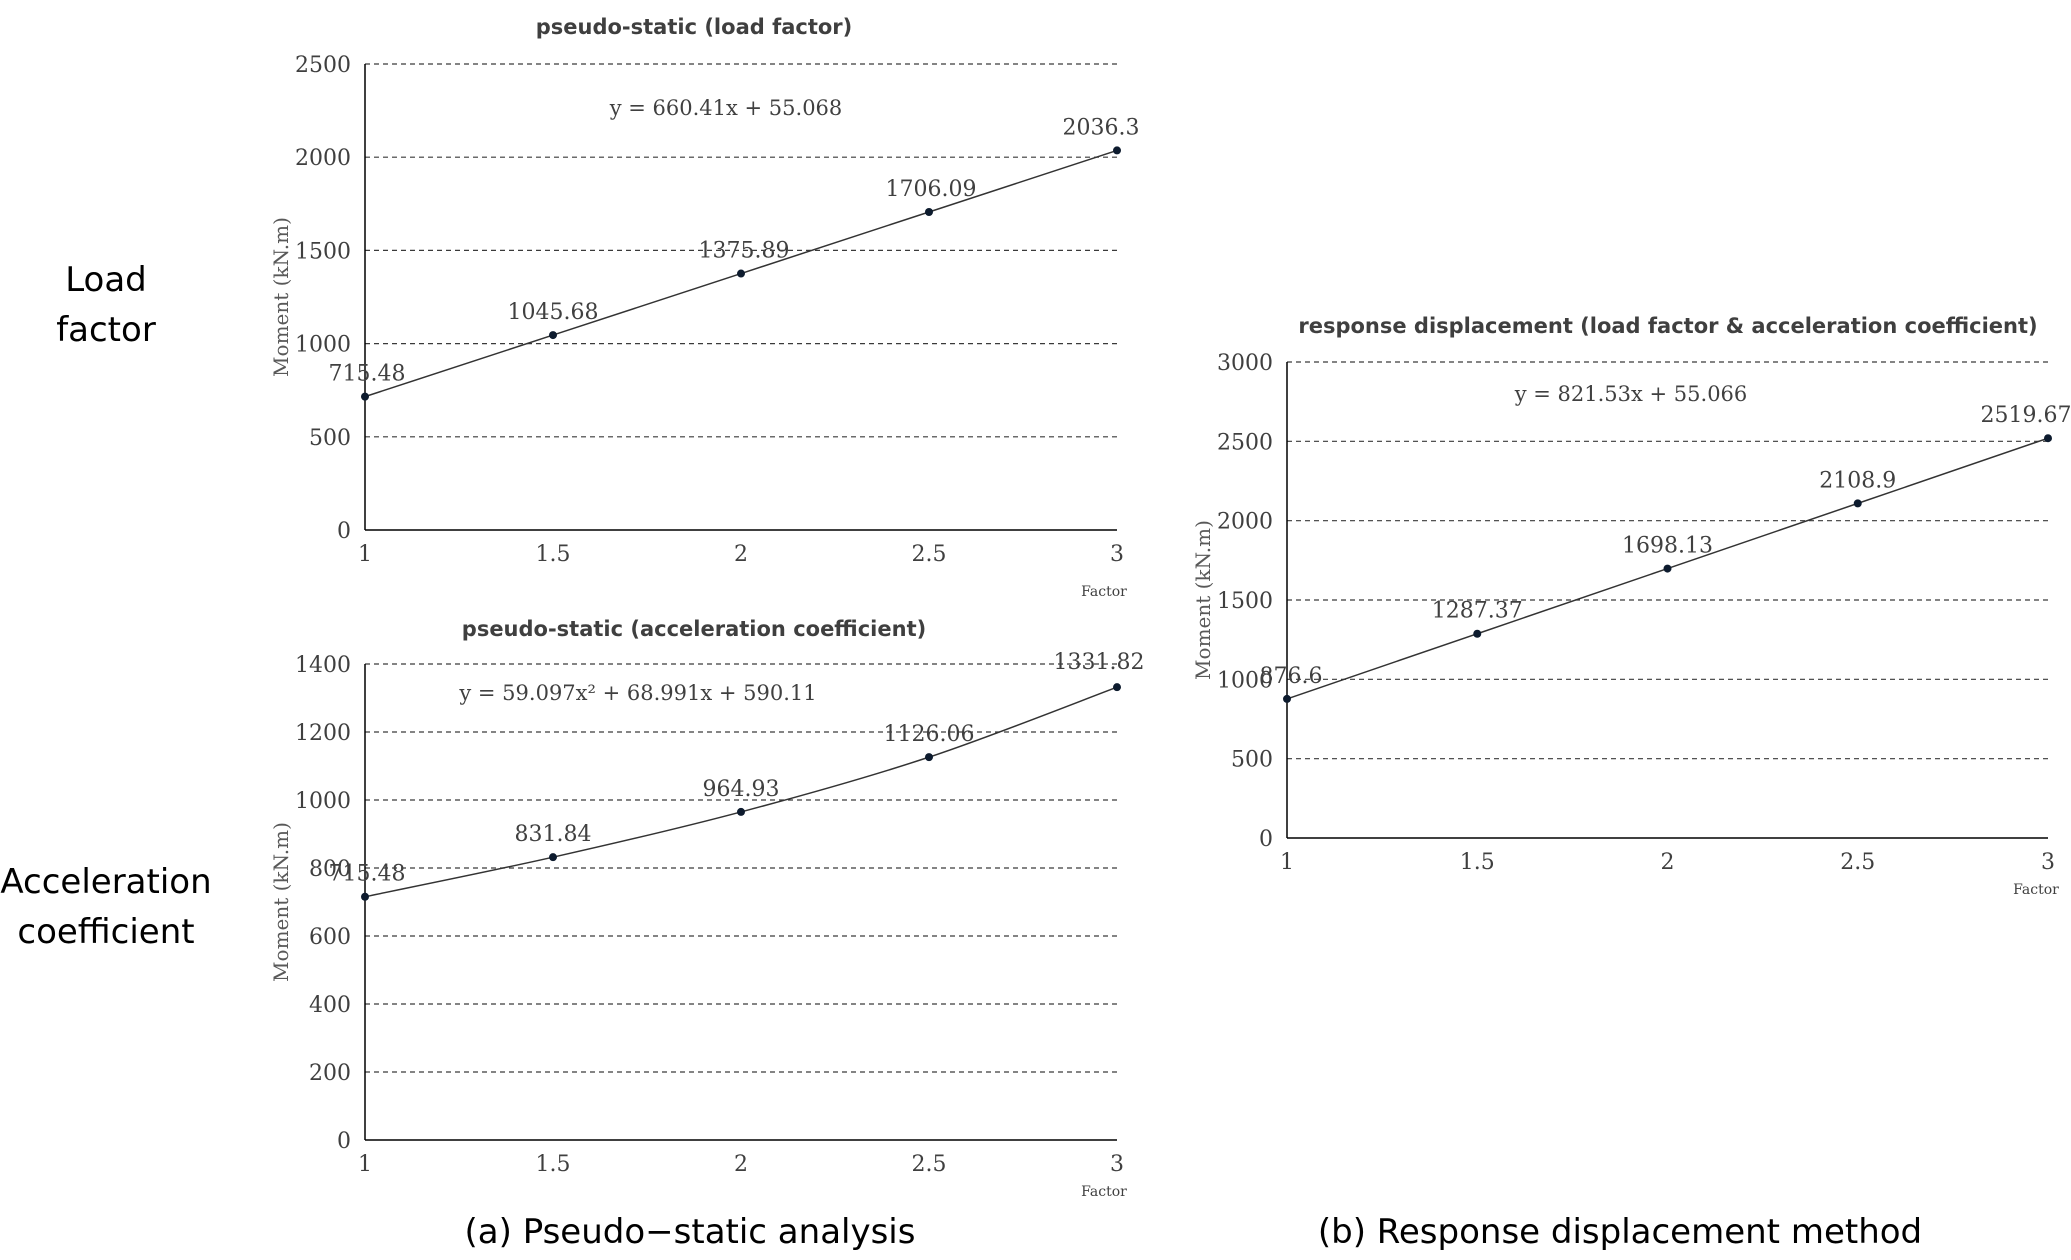 The height and width of the screenshot is (1260, 2071). What do you see at coordinates (106, 330) in the screenshot?
I see `row-label-load-line2: factor` at bounding box center [106, 330].